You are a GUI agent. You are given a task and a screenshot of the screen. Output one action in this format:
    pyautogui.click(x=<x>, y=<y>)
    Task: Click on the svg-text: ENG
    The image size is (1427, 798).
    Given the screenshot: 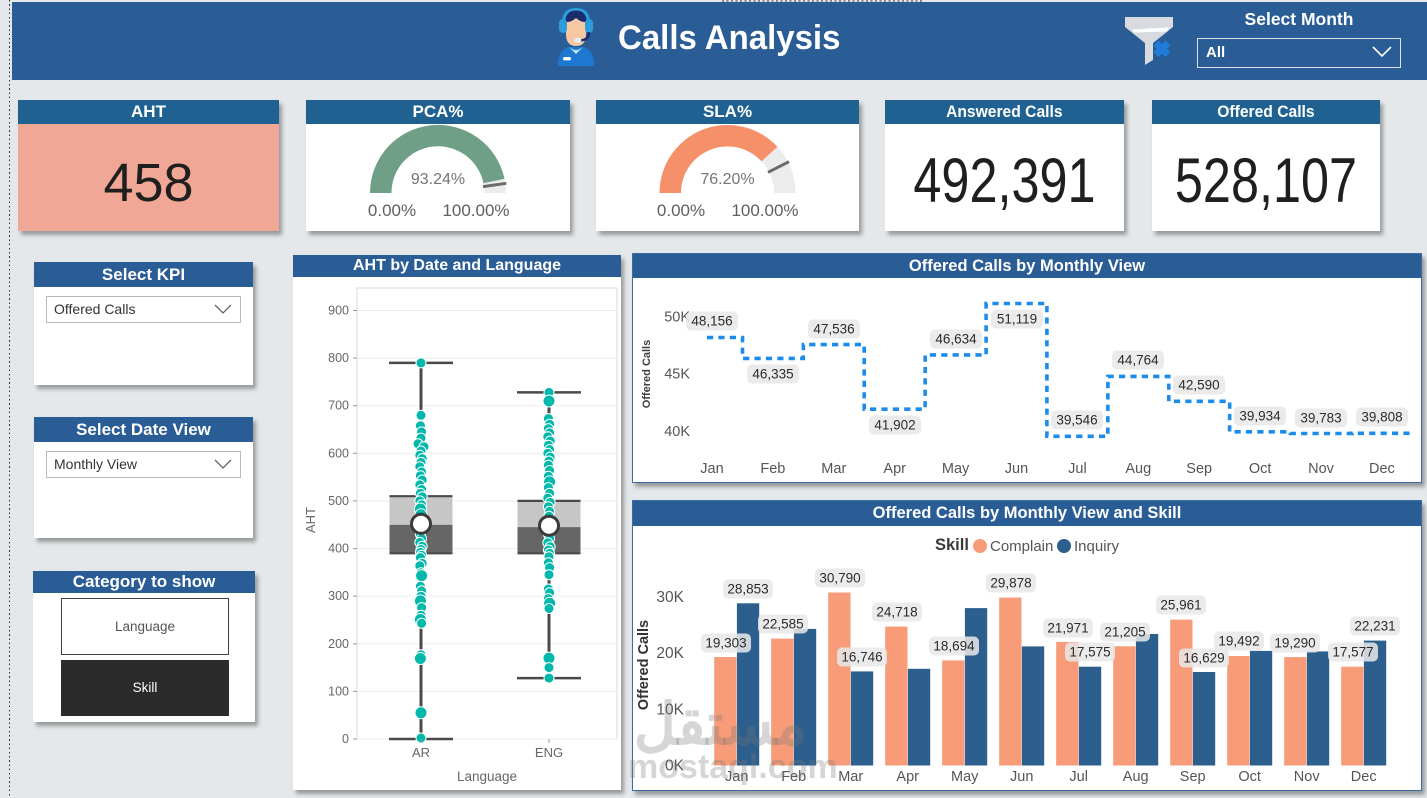 What is the action you would take?
    pyautogui.click(x=549, y=752)
    